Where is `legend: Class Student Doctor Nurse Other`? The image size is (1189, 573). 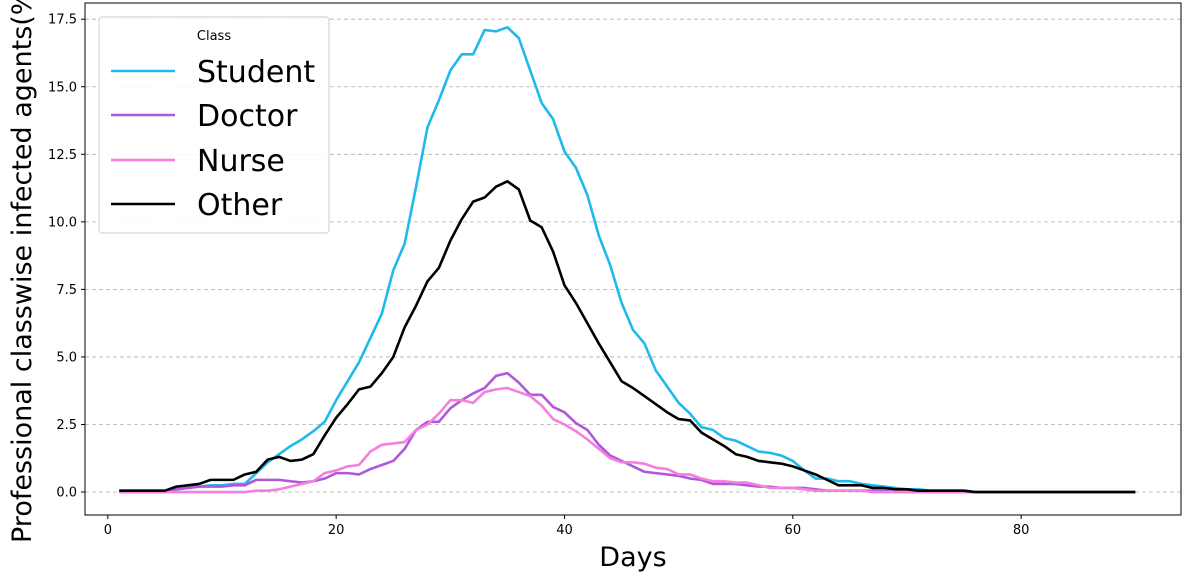
legend: Class Student Doctor Nurse Other is located at coordinates (214, 125).